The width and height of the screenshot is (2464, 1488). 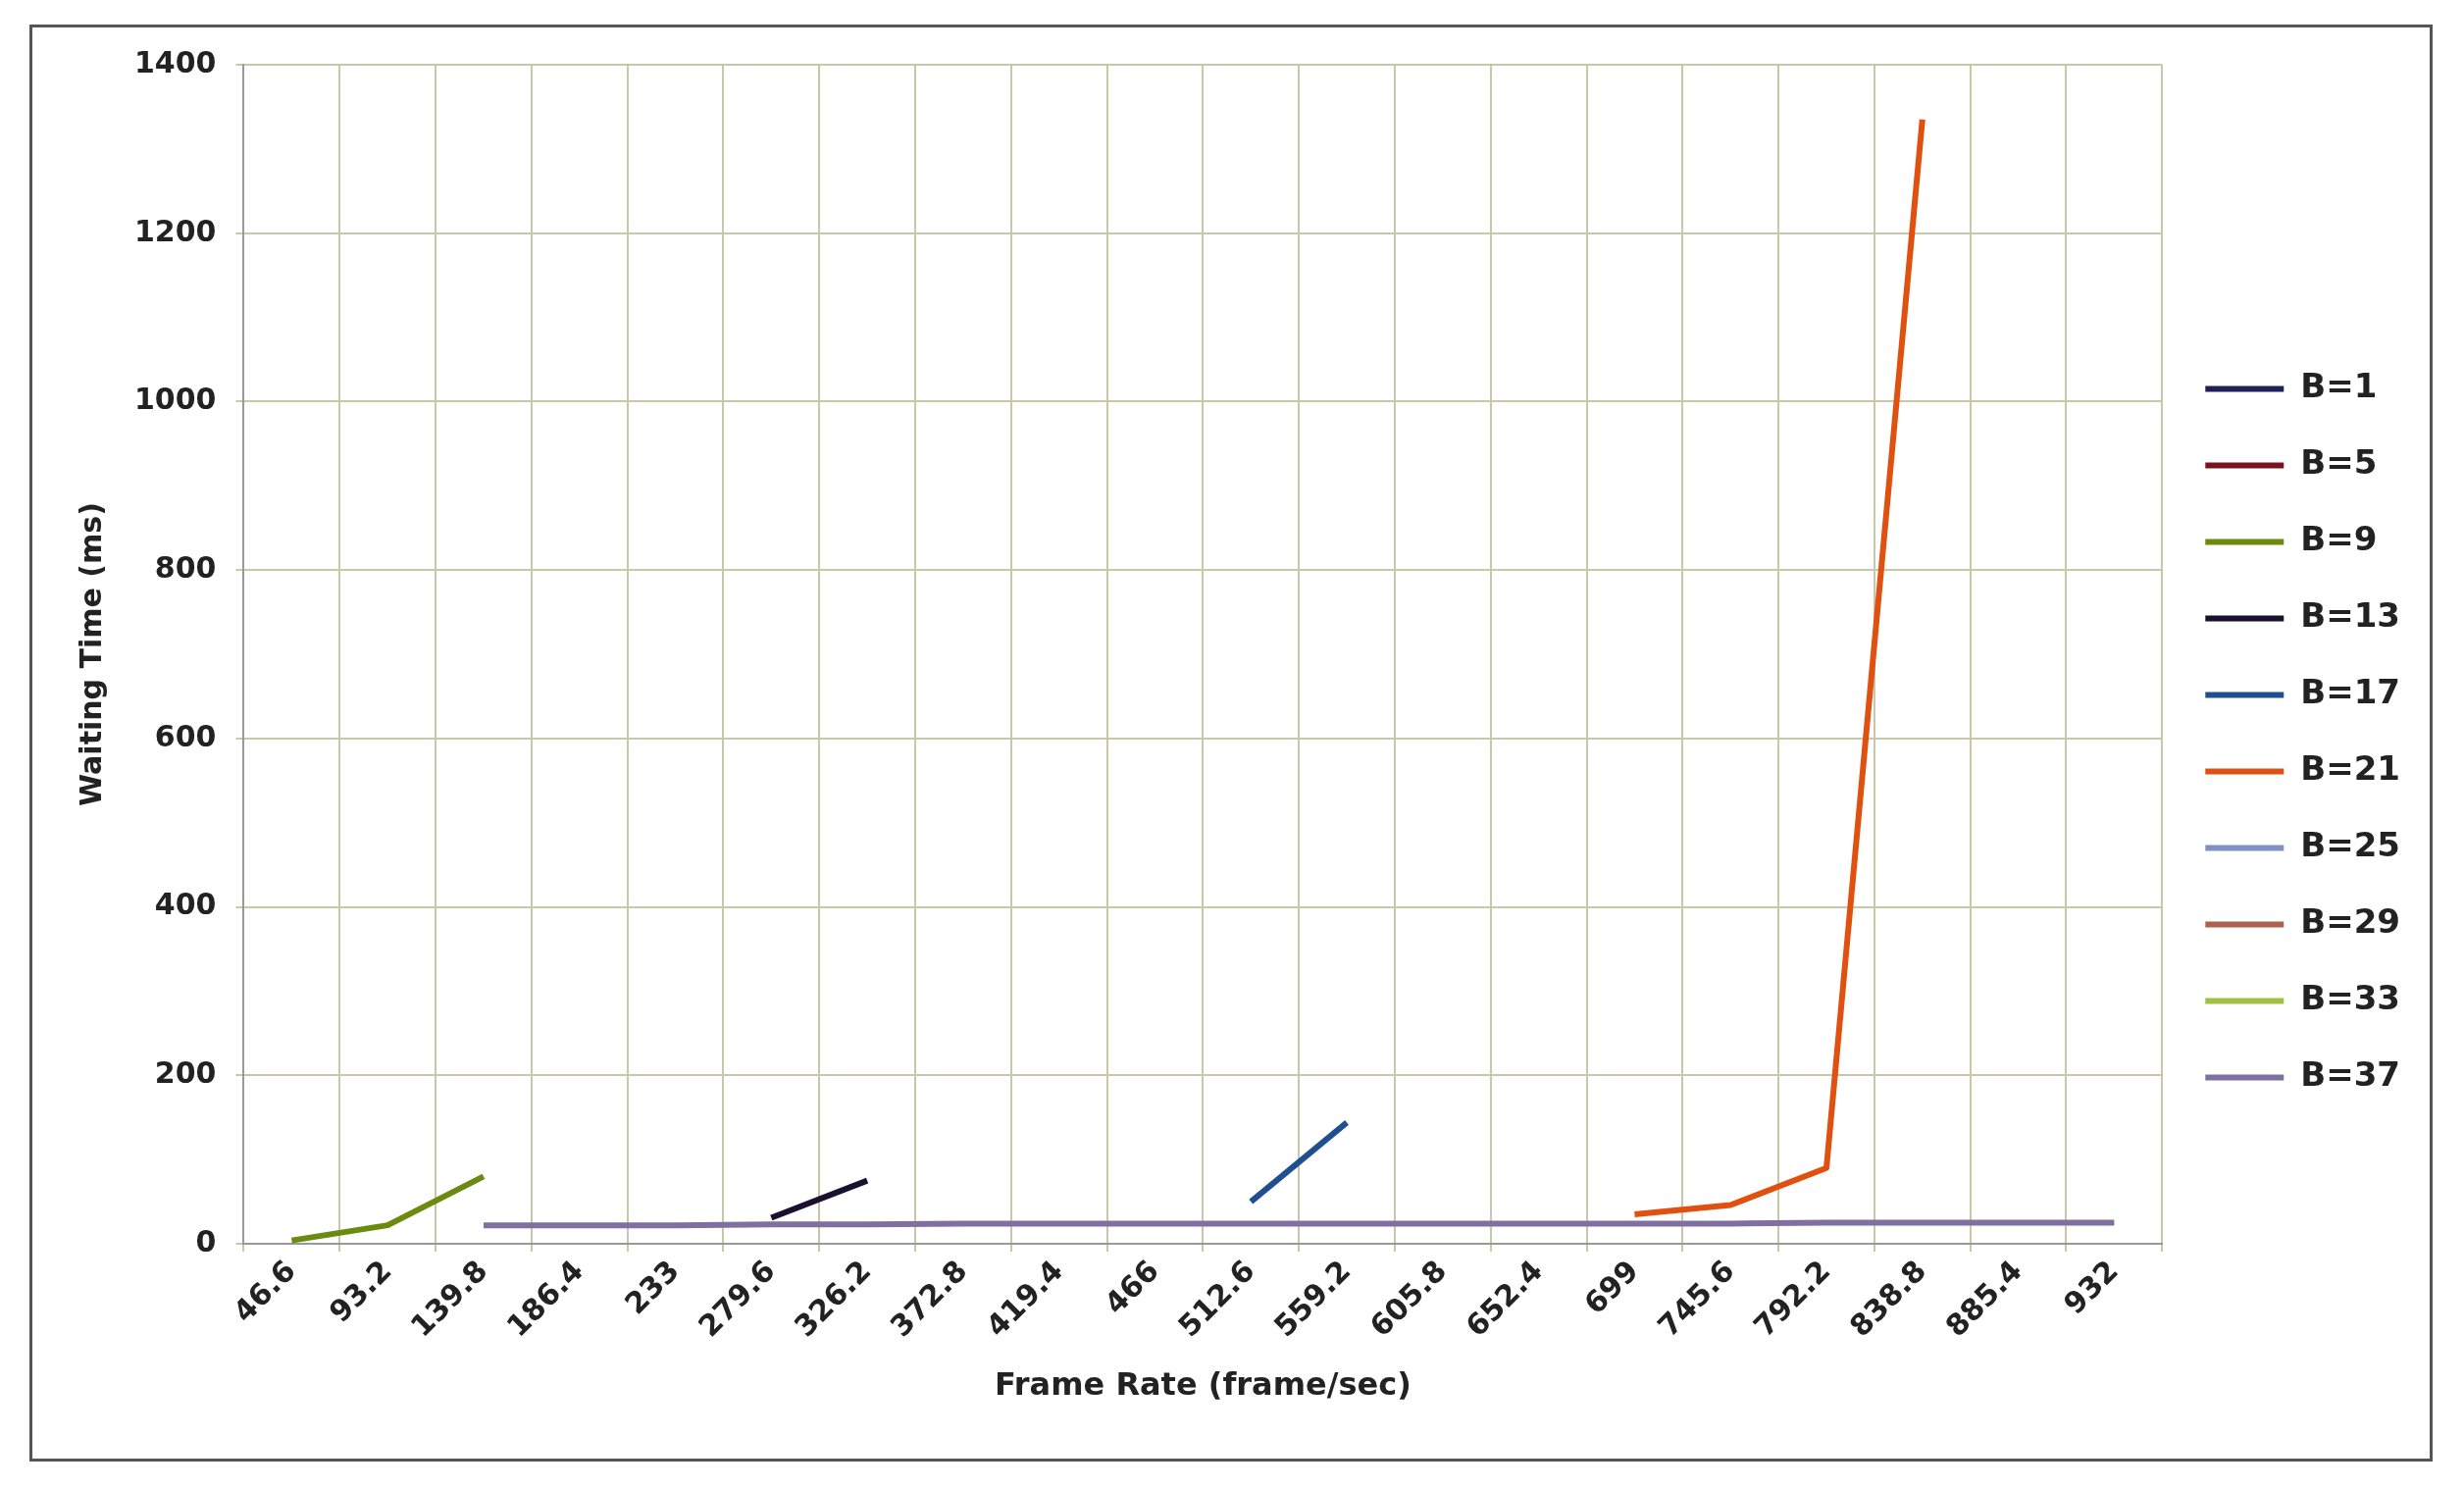 I want to click on legend-label: B=21, so click(x=2350, y=769).